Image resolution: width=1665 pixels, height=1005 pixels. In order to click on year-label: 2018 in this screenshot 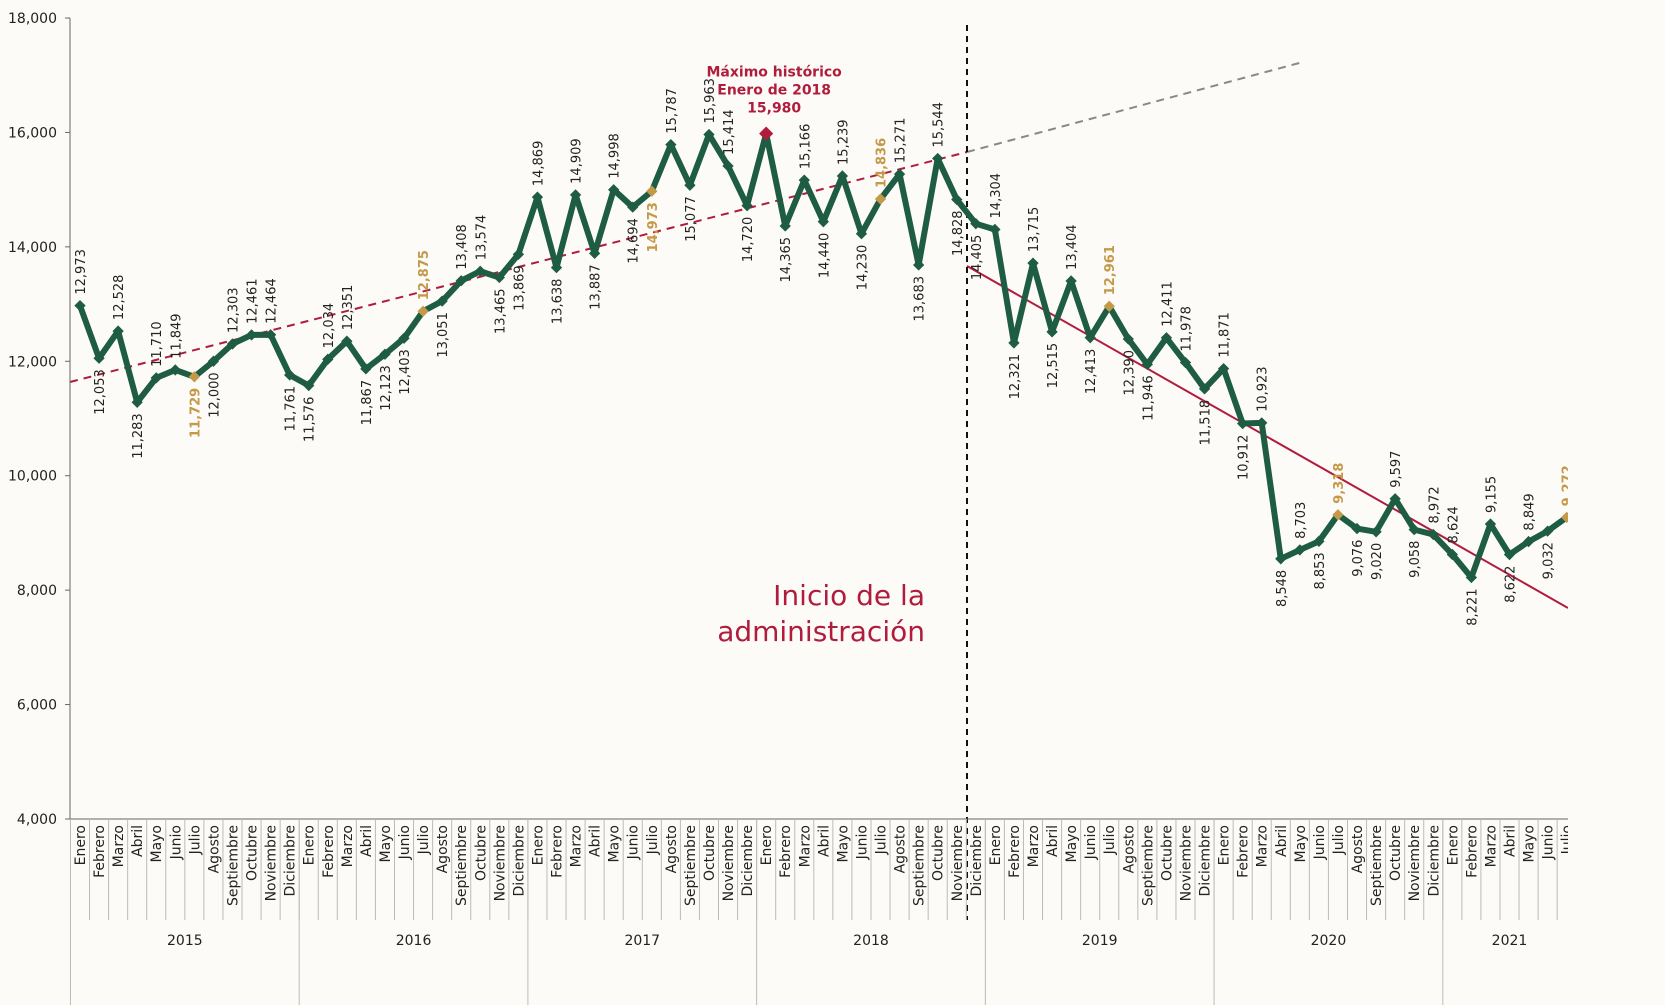, I will do `click(871, 941)`.